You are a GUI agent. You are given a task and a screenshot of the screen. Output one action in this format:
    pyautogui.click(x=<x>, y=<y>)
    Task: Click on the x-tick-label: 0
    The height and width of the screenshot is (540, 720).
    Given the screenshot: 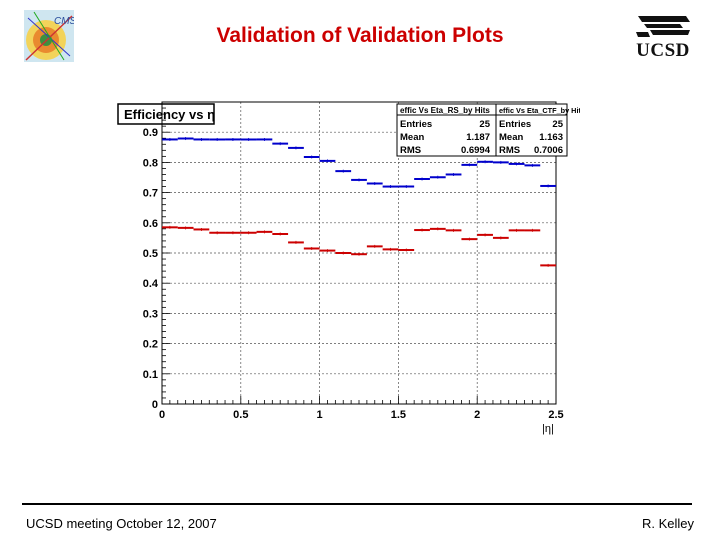 What is the action you would take?
    pyautogui.click(x=162, y=415)
    